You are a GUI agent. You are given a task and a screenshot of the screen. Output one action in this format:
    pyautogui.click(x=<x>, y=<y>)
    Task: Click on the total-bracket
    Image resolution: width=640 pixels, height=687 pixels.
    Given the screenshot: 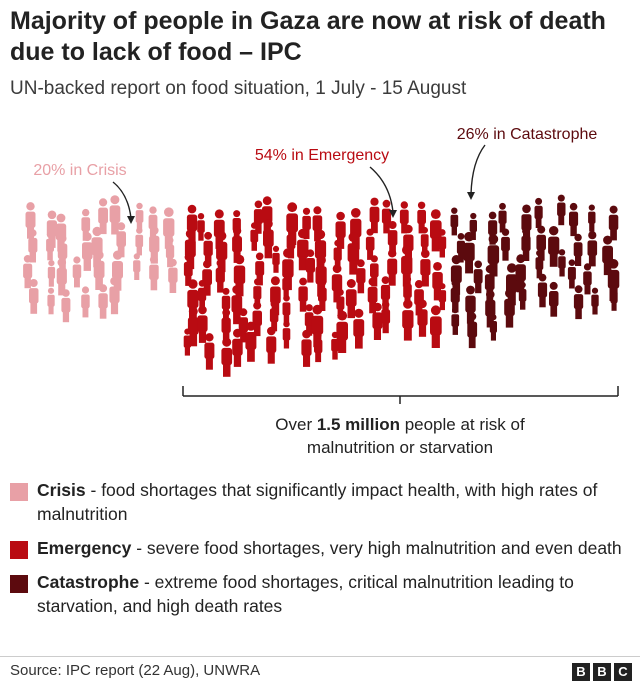 What is the action you would take?
    pyautogui.click(x=400, y=395)
    